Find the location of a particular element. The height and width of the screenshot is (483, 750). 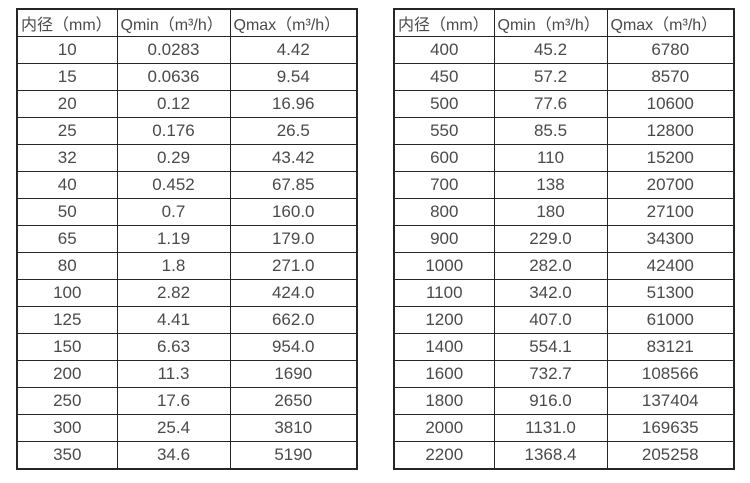

table-row: 700 138 20700 is located at coordinates (564, 185).